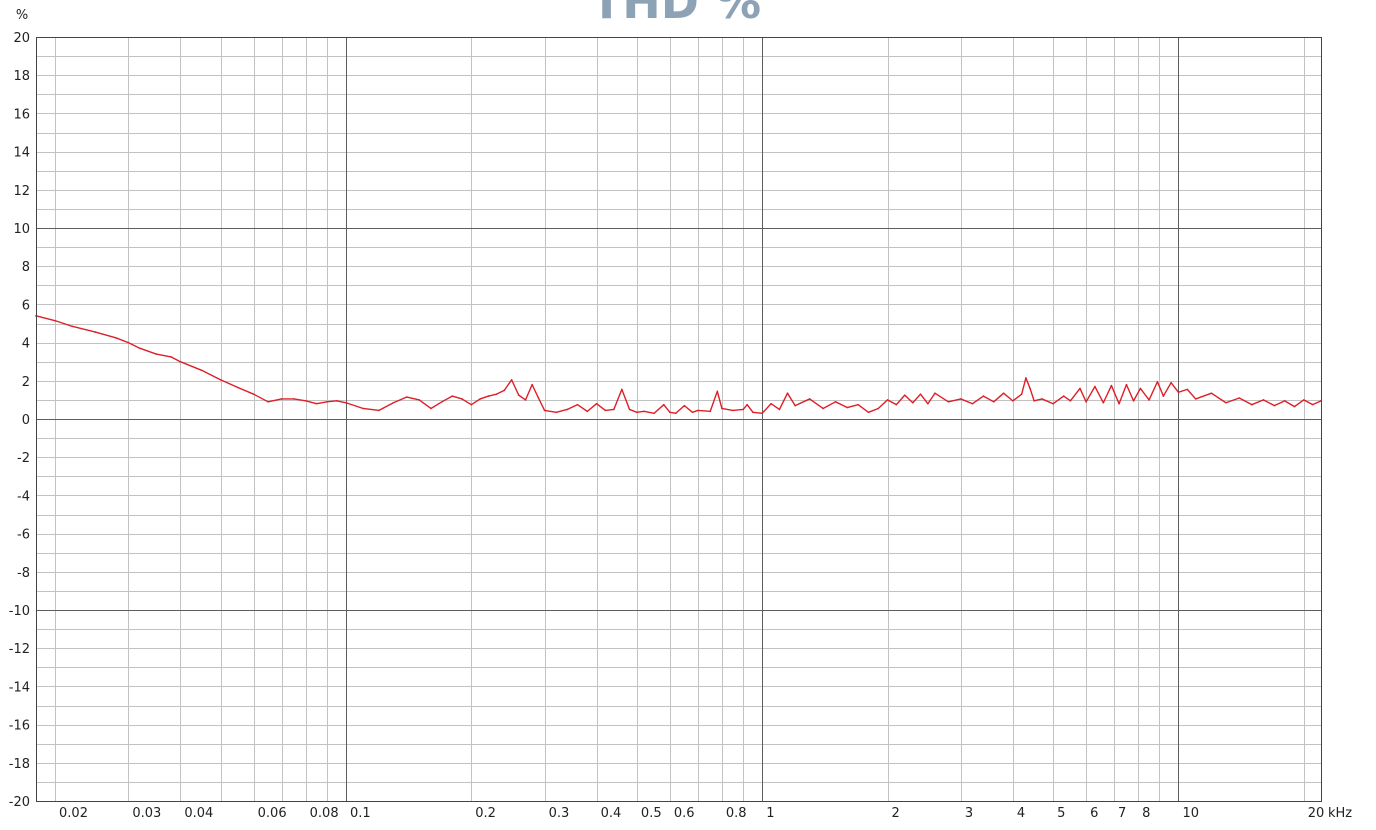 This screenshot has width=1376, height=830. I want to click on x-tick-label: 5, so click(1061, 813).